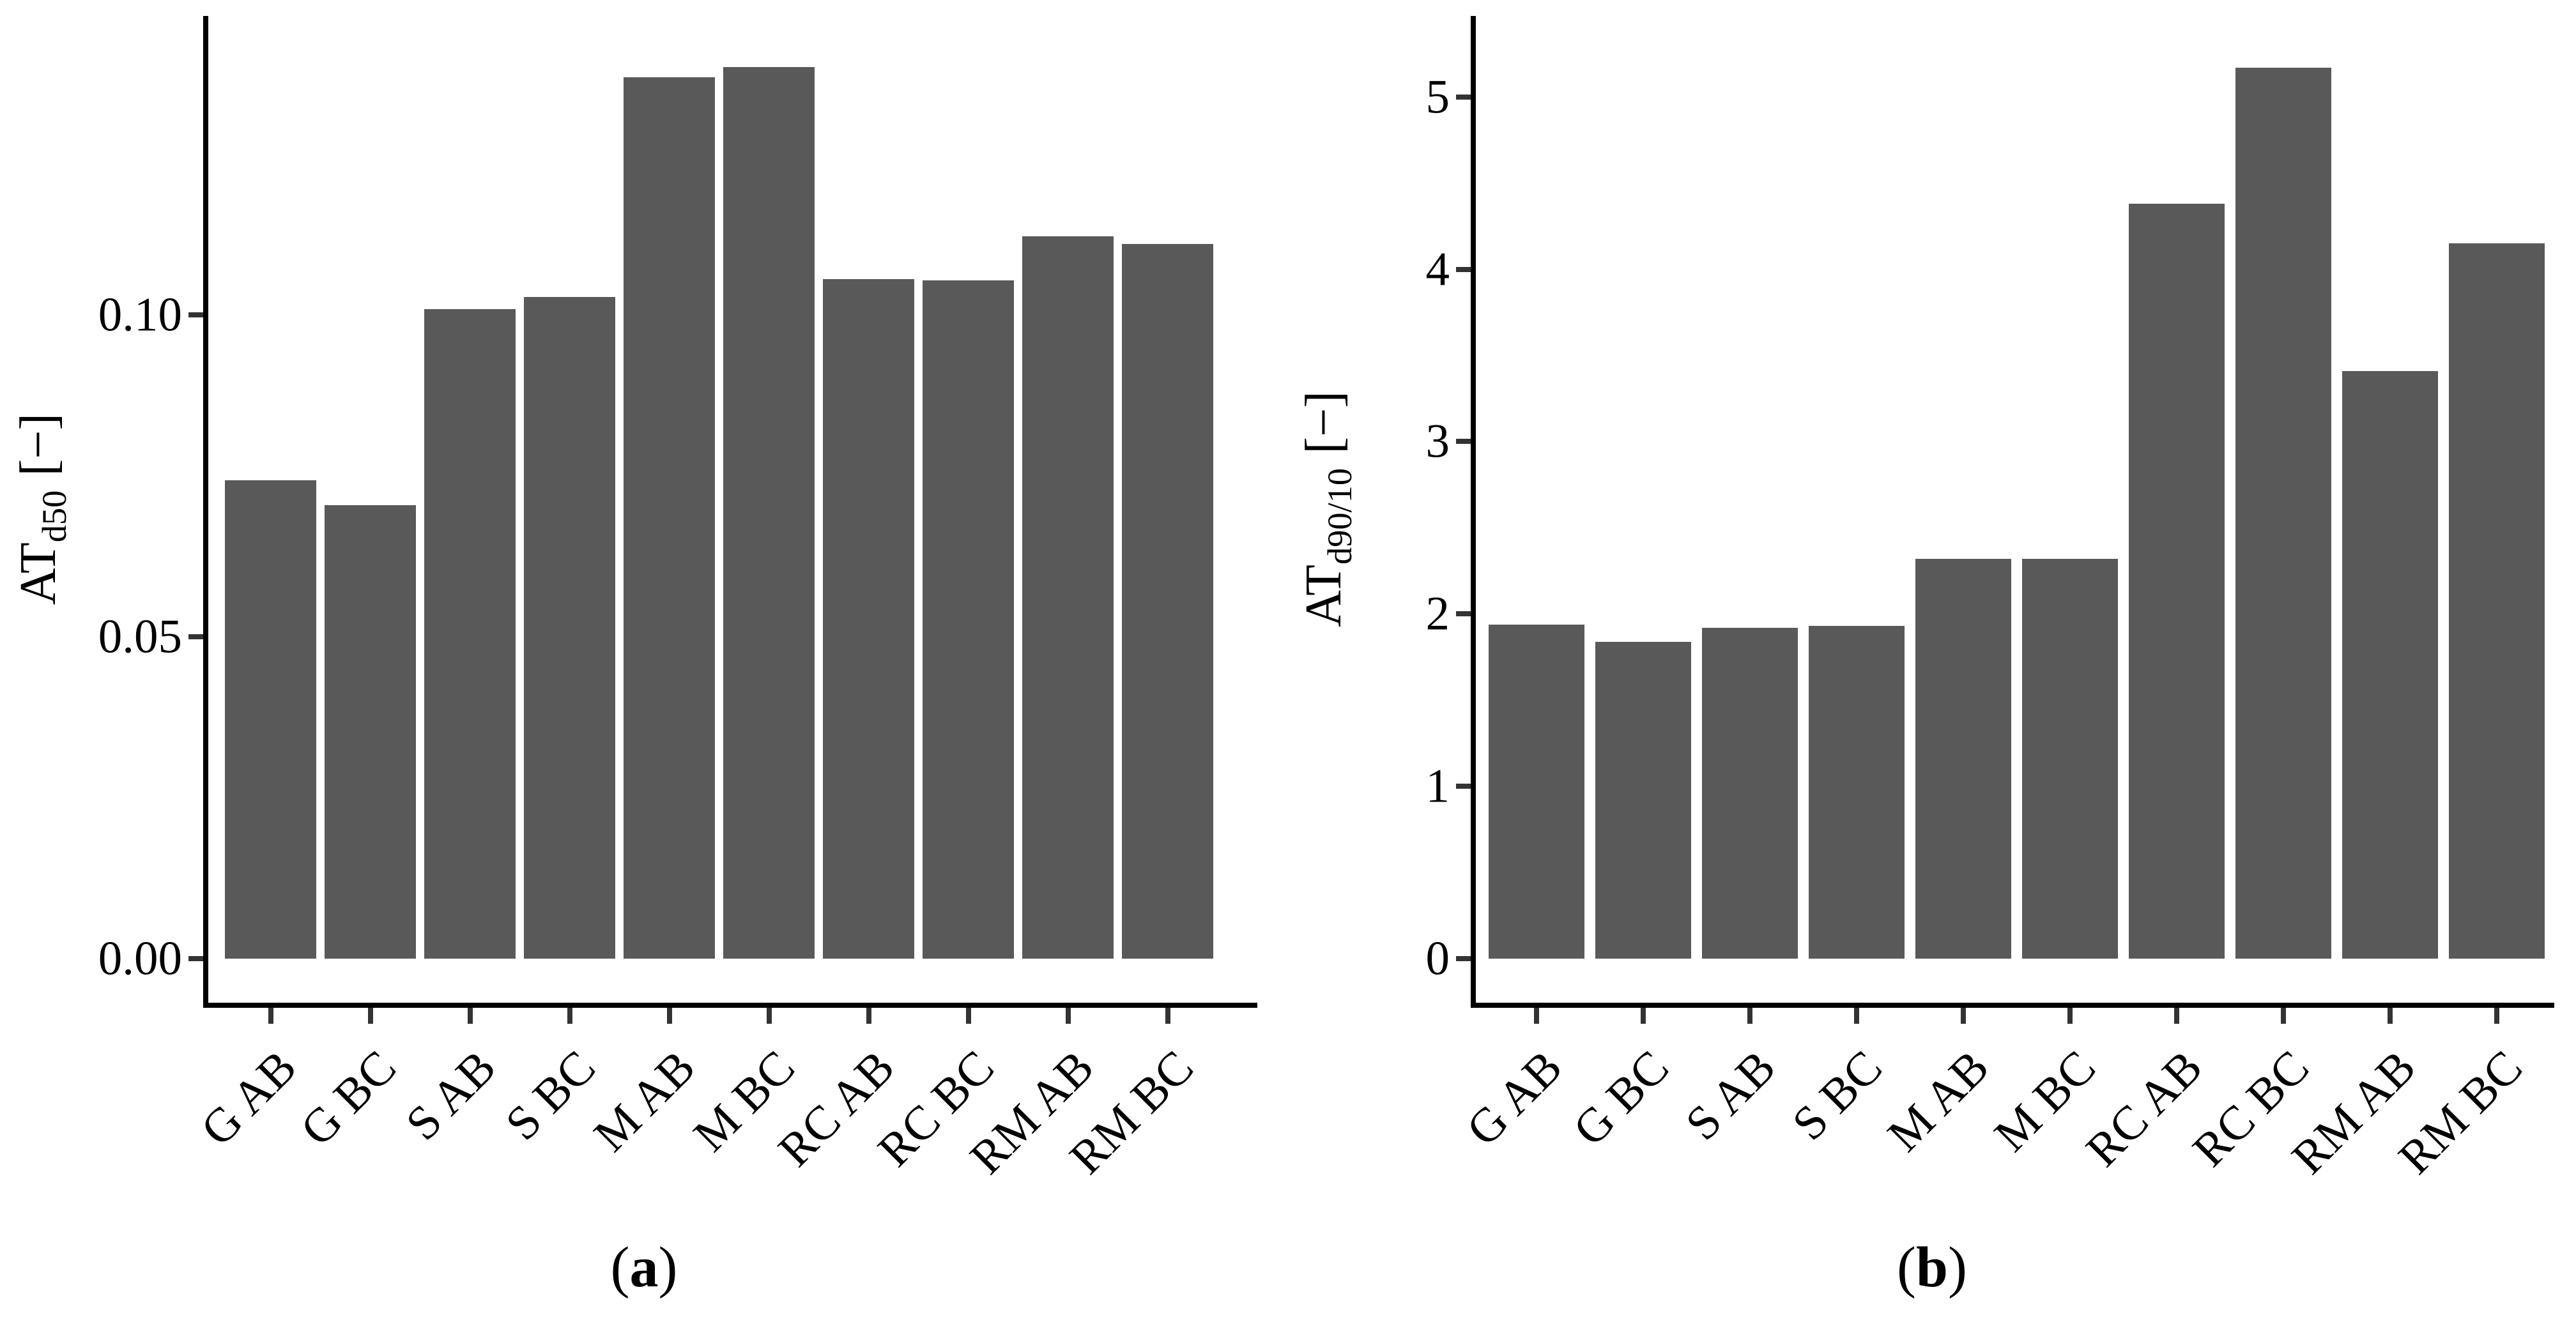 The width and height of the screenshot is (2576, 1338). What do you see at coordinates (1437, 958) in the screenshot?
I see `y-tick-label: 0` at bounding box center [1437, 958].